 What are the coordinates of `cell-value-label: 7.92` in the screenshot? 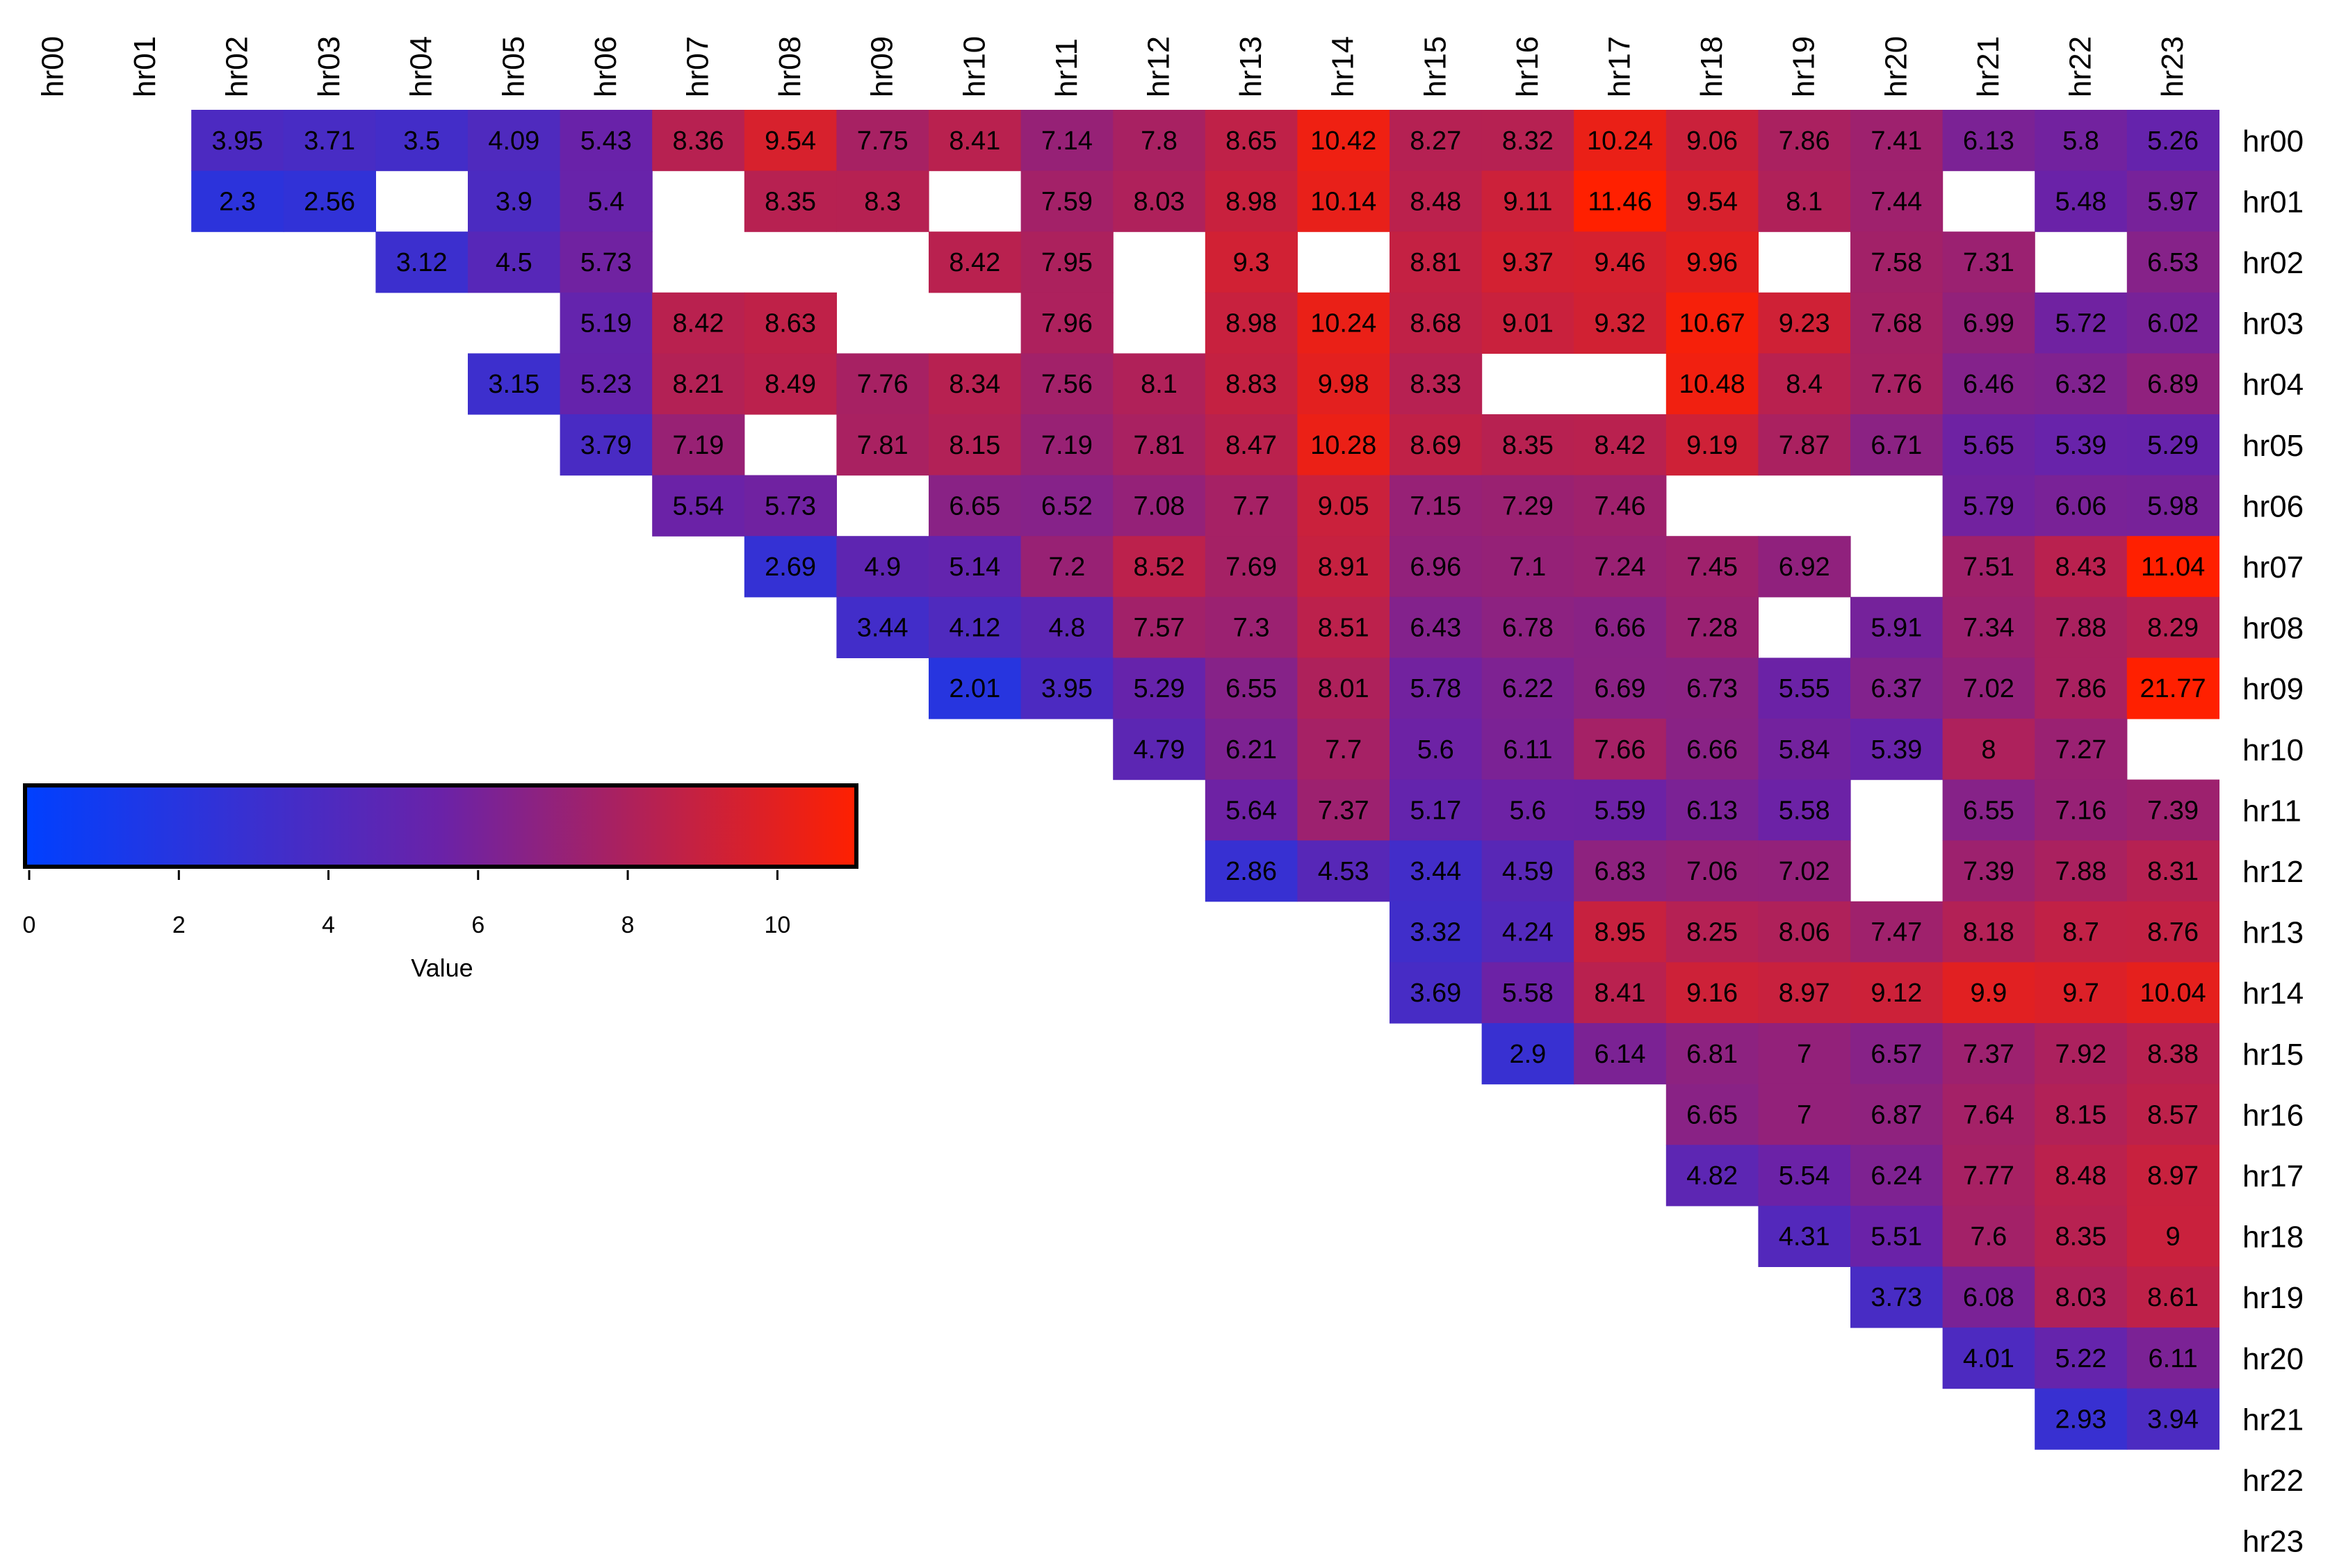 It's located at (2081, 1054).